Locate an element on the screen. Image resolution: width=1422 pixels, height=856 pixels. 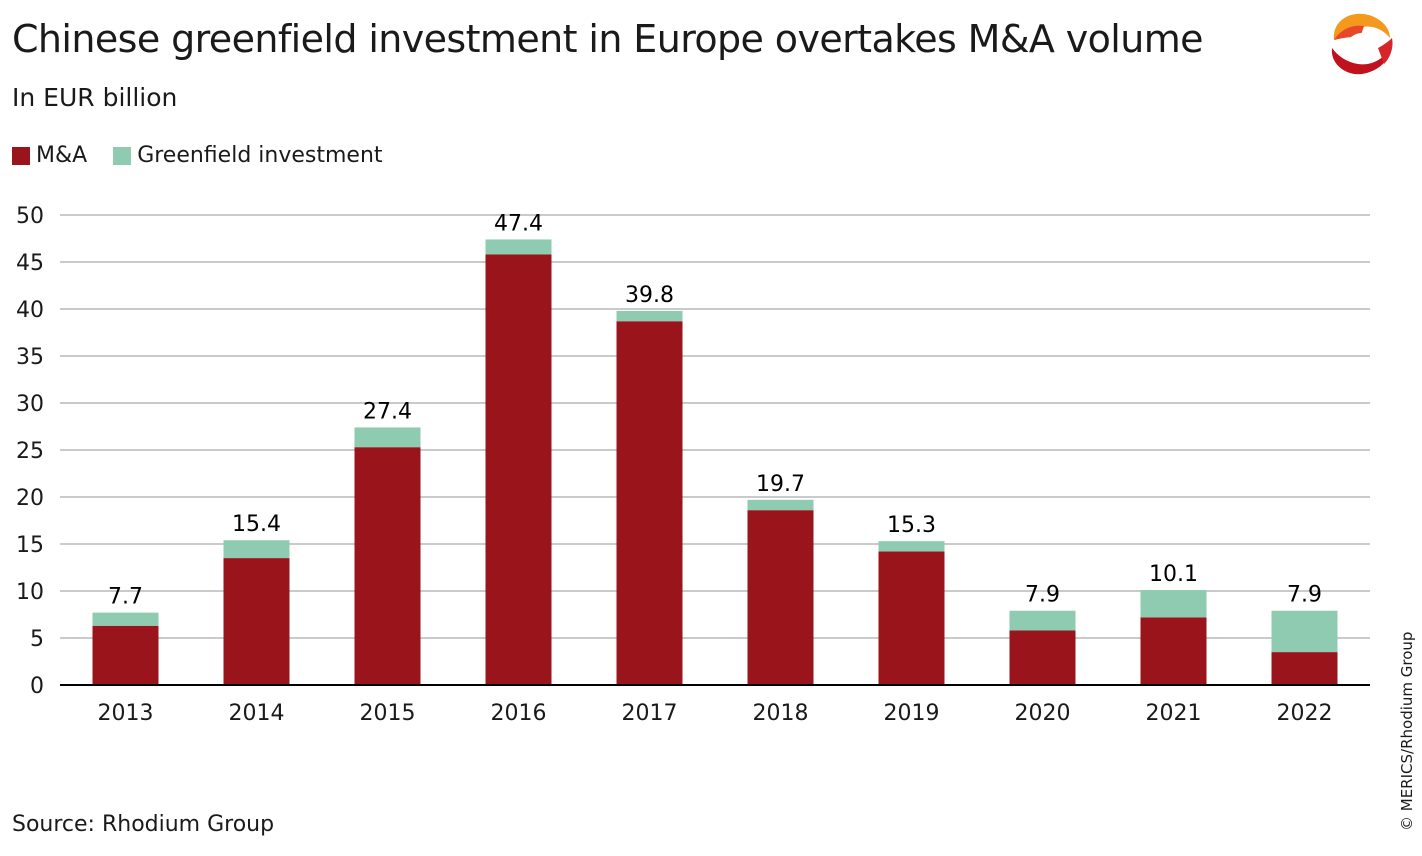
copyright-credit: © MERICS/Rhodium Group is located at coordinates (1407, 731).